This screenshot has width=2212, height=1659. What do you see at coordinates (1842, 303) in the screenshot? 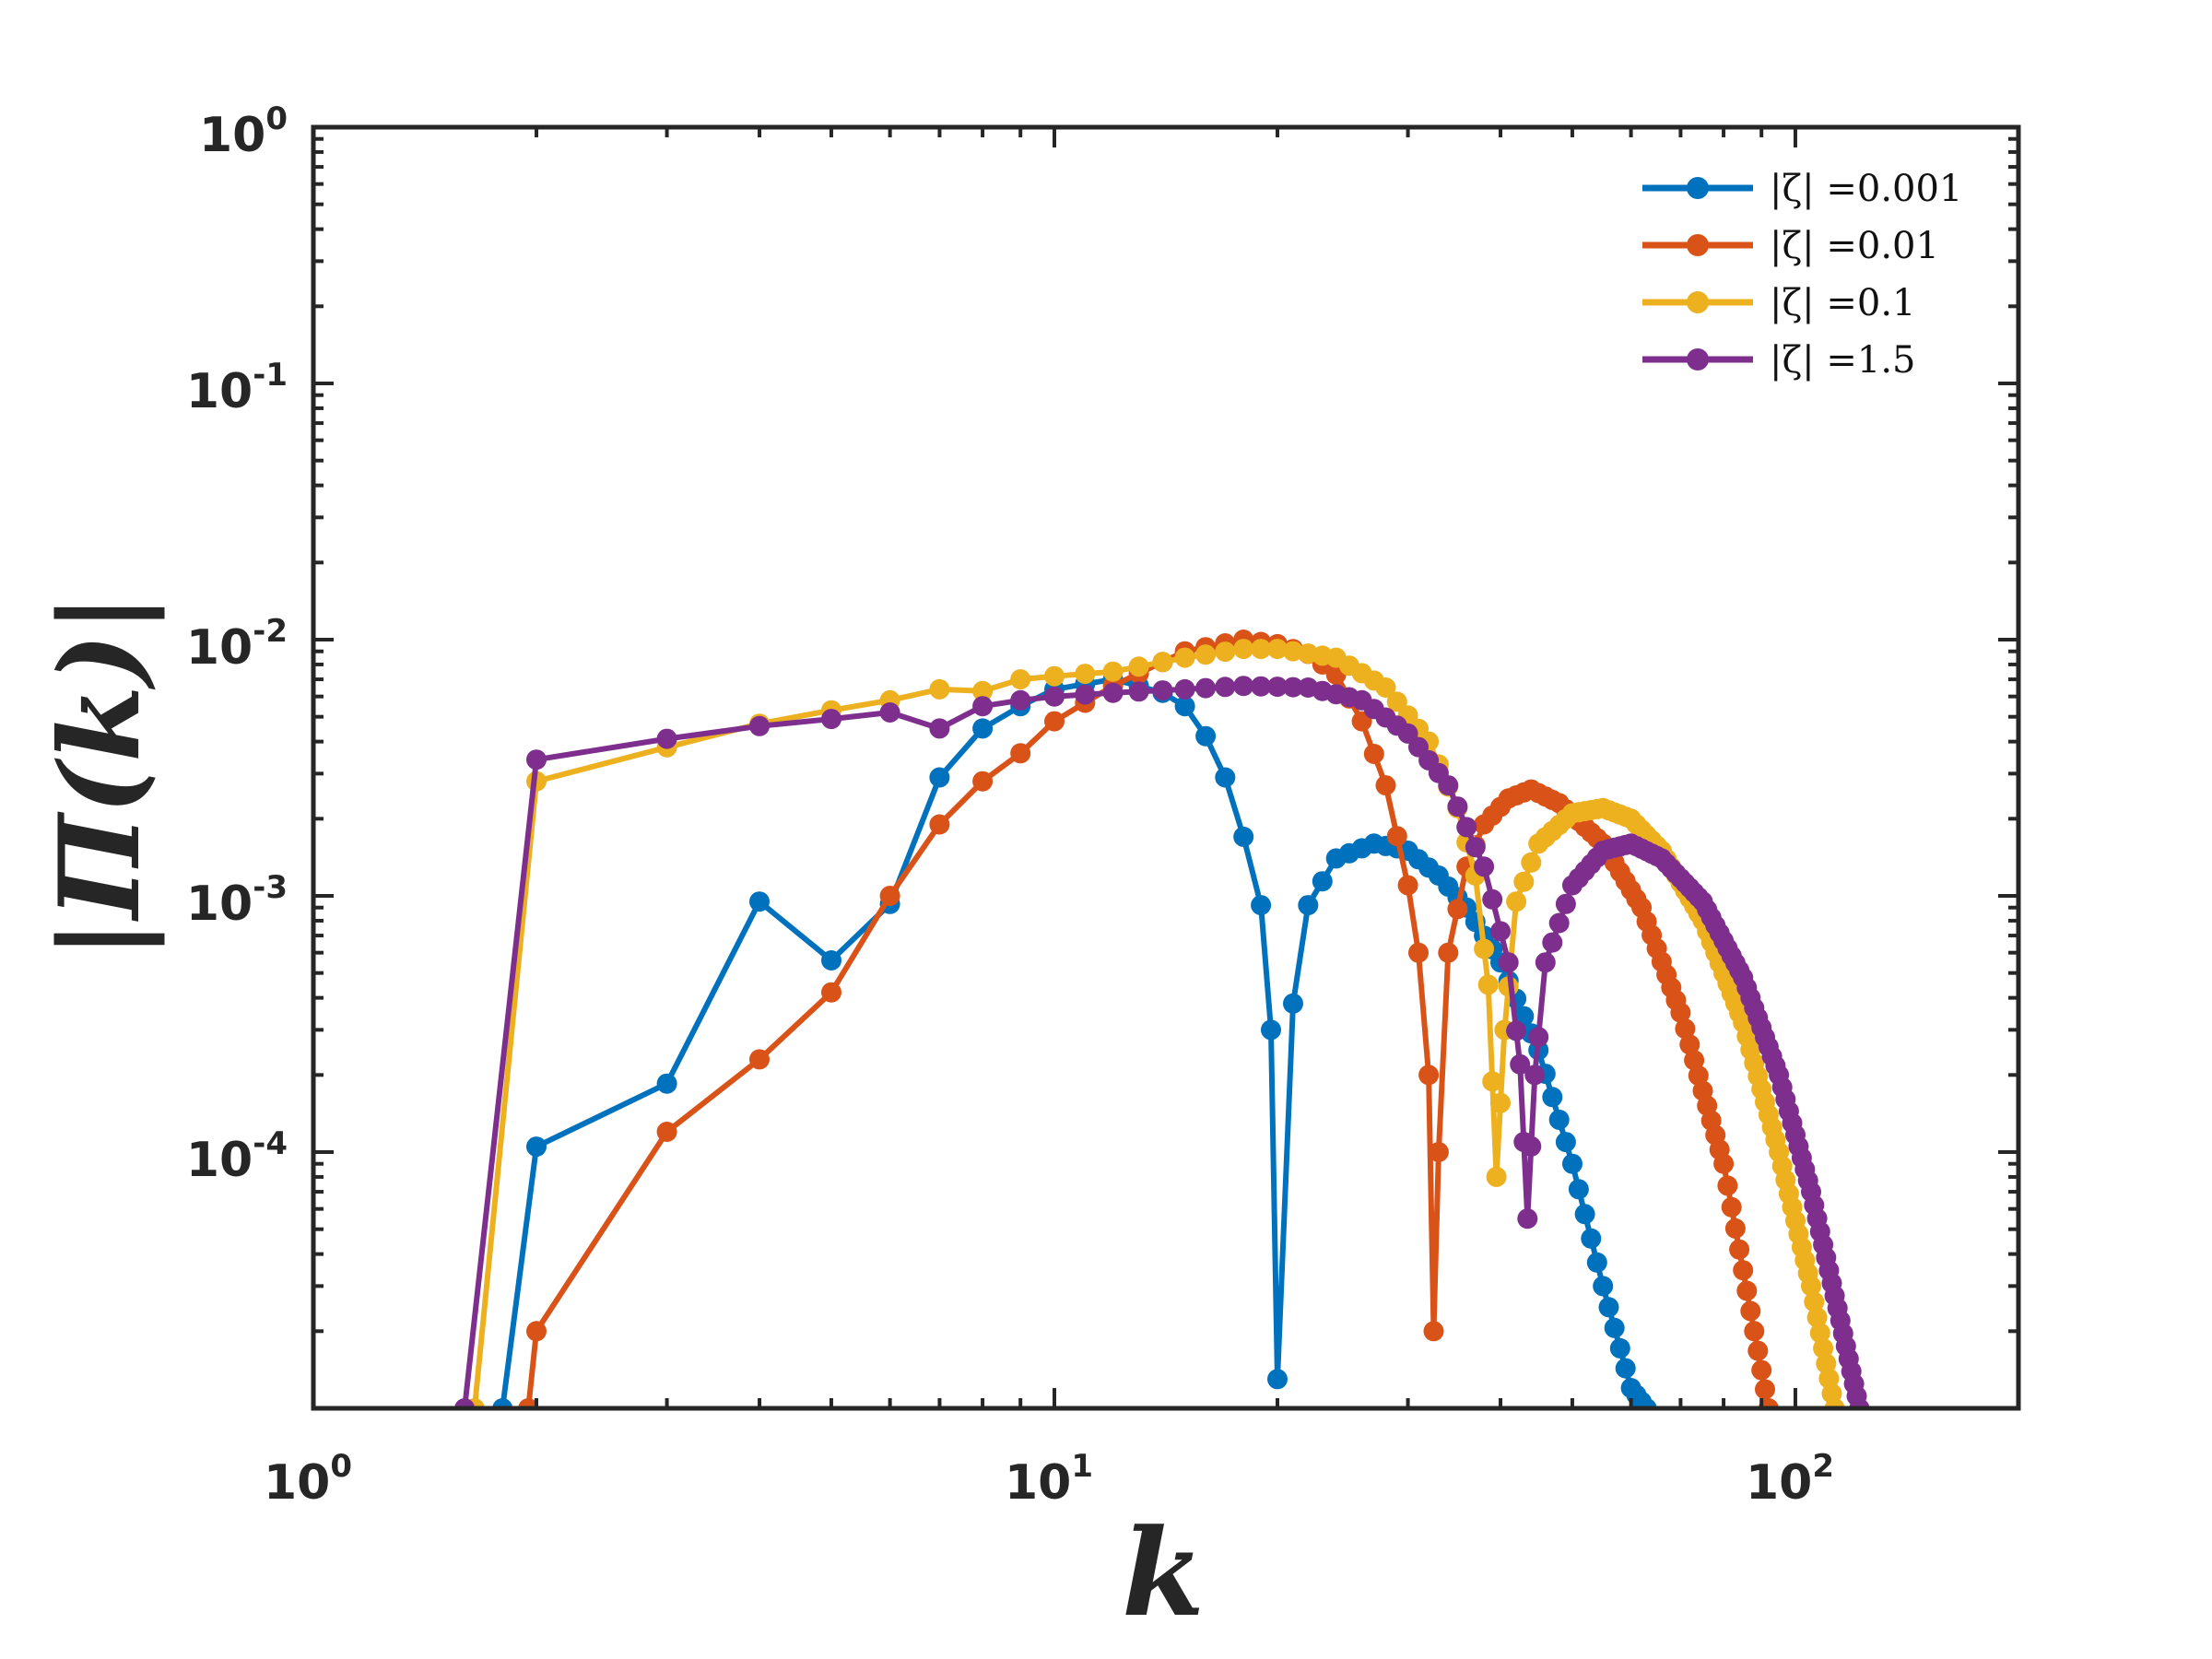
I see `legend-label: |ζ| =0.1` at bounding box center [1842, 303].